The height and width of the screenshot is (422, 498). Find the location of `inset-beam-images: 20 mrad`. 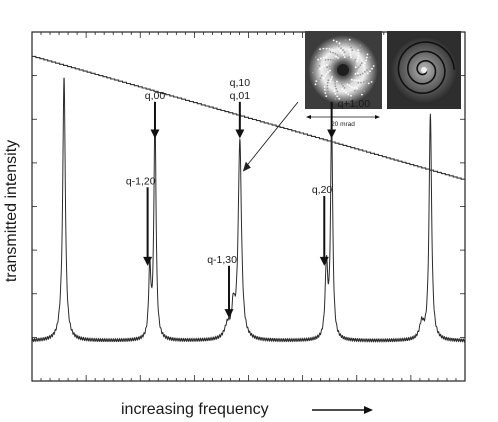

inset-beam-images: 20 mrad is located at coordinates (351, 101).